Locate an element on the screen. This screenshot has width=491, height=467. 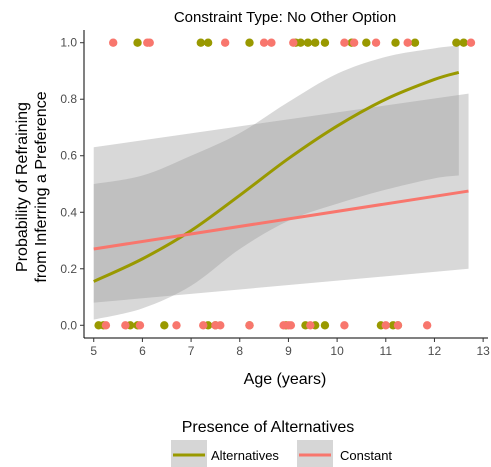
x-tick-label: 7 is located at coordinates (191, 351).